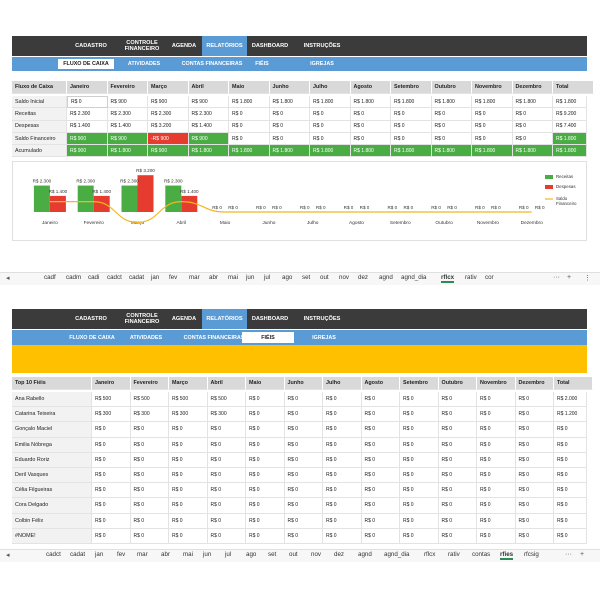 This screenshot has width=600, height=600. What do you see at coordinates (339, 554) in the screenshot?
I see `sheet-tab: dez` at bounding box center [339, 554].